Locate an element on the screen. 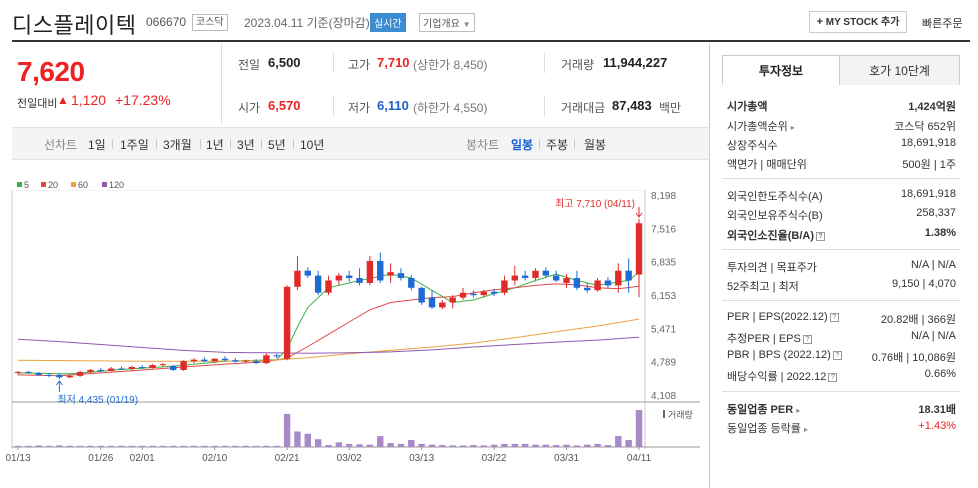  stat-separator is located at coordinates (544, 106).